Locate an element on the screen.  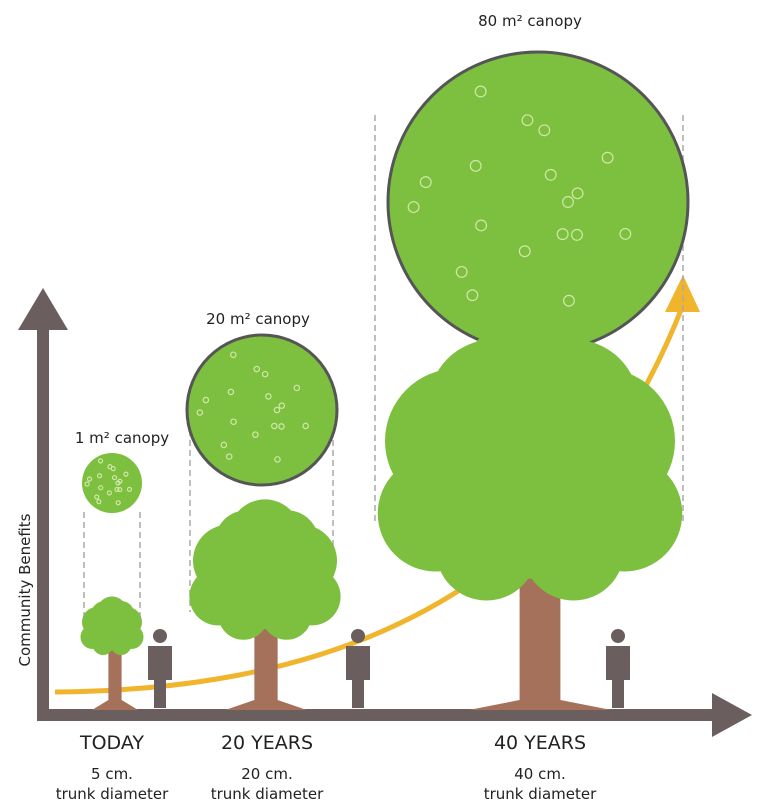
canopy-label: 1 m² canopy is located at coordinates (122, 438).